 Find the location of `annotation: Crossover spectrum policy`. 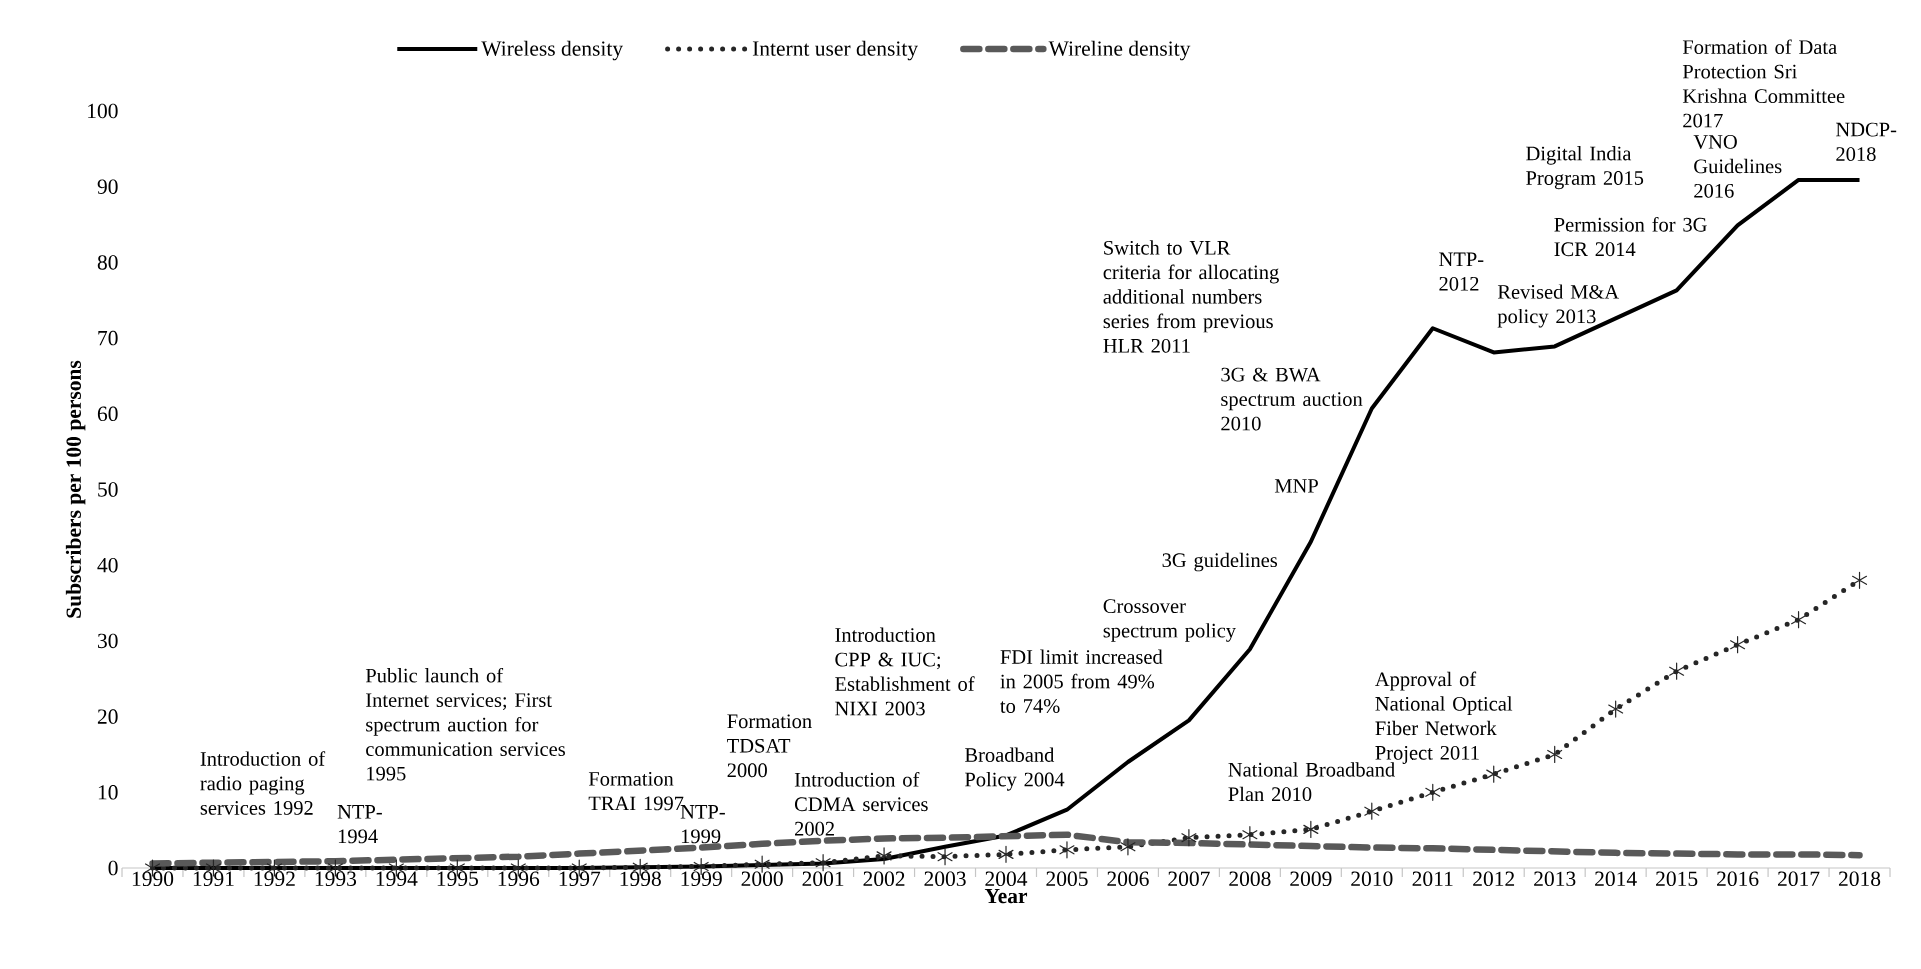

annotation: Crossover spectrum policy is located at coordinates (1169, 620).